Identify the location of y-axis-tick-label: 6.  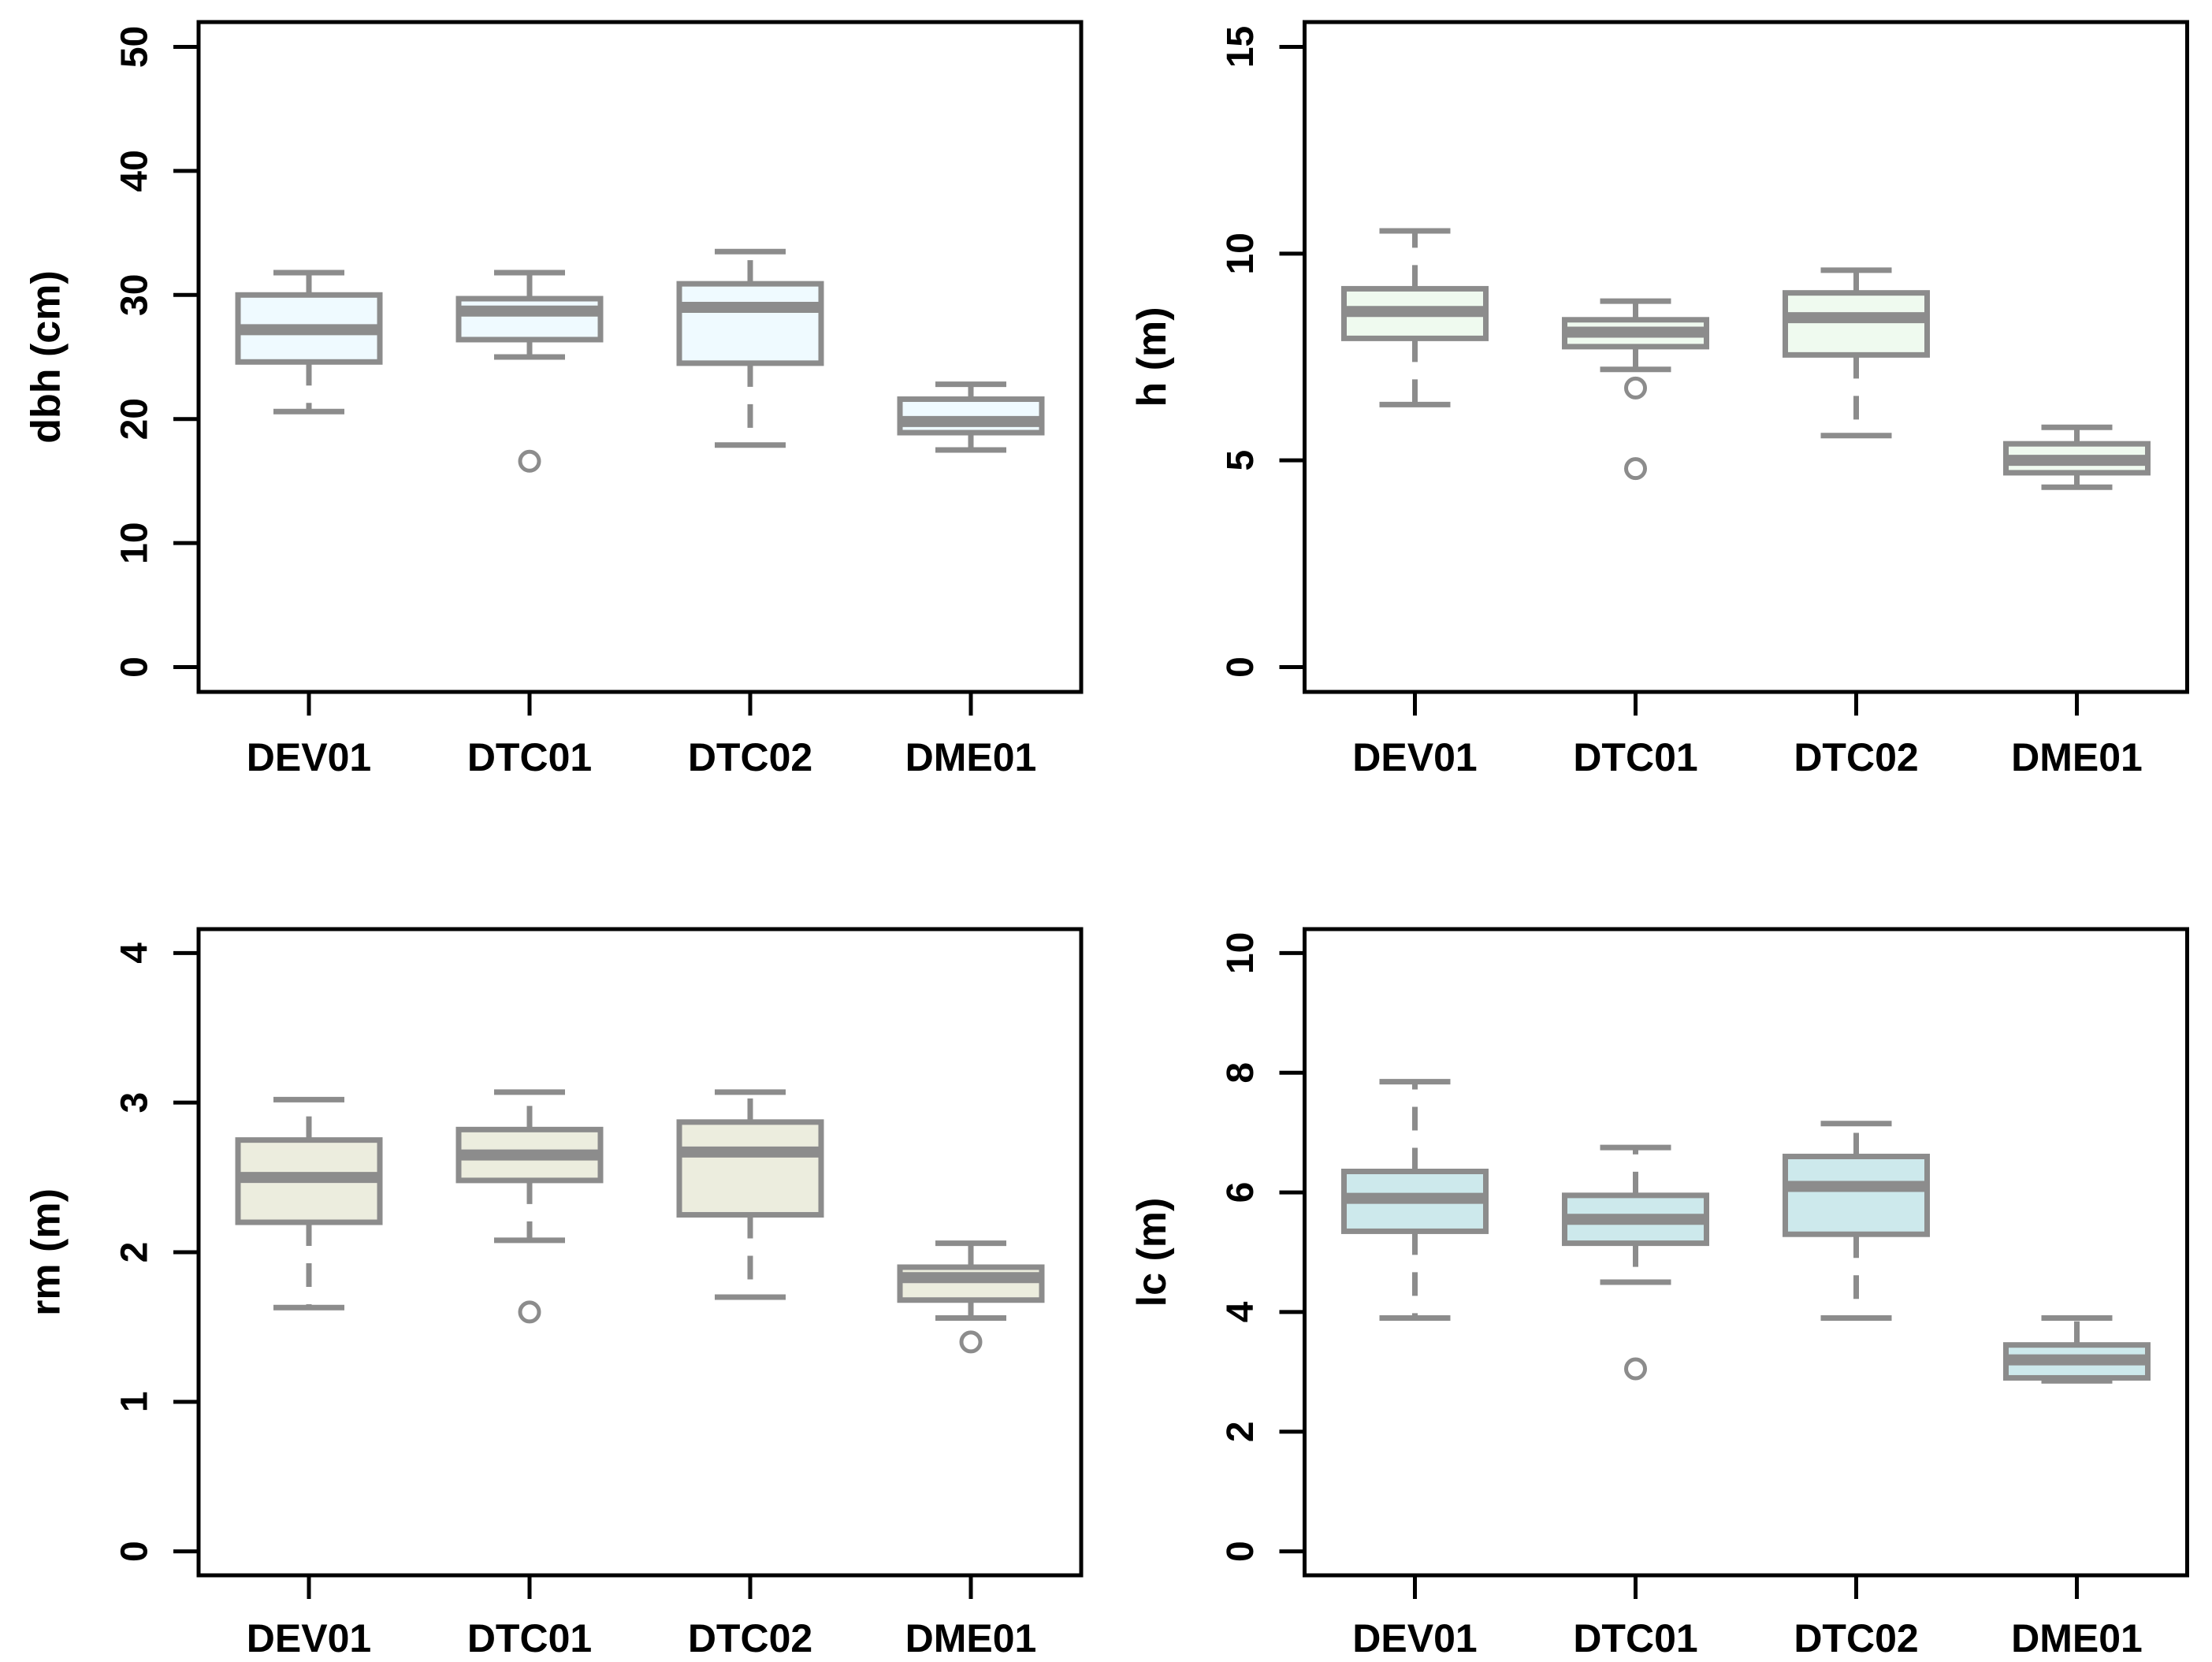
(1241, 1192).